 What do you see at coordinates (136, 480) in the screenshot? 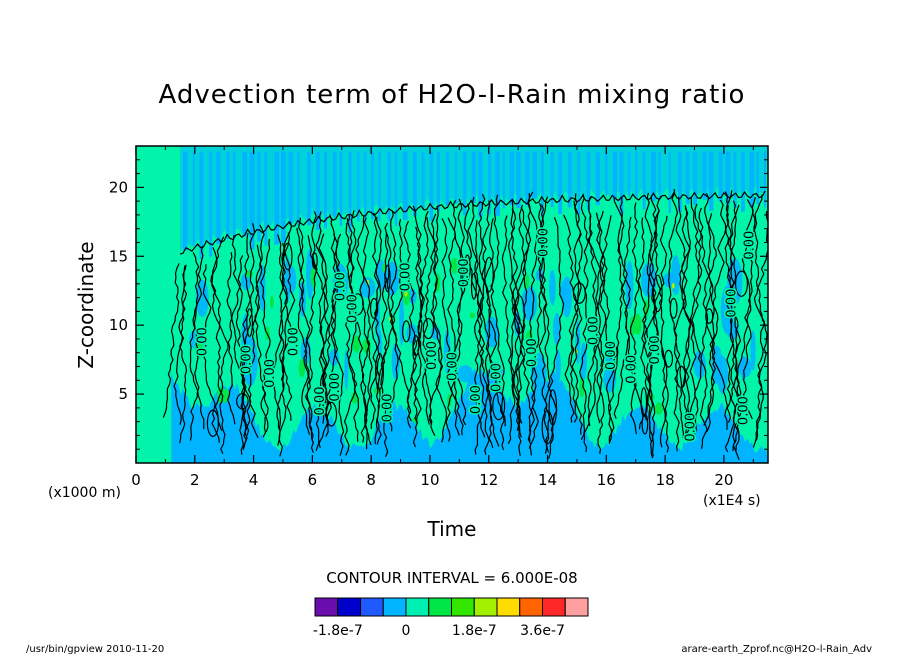
I see `x-tick-label: 0` at bounding box center [136, 480].